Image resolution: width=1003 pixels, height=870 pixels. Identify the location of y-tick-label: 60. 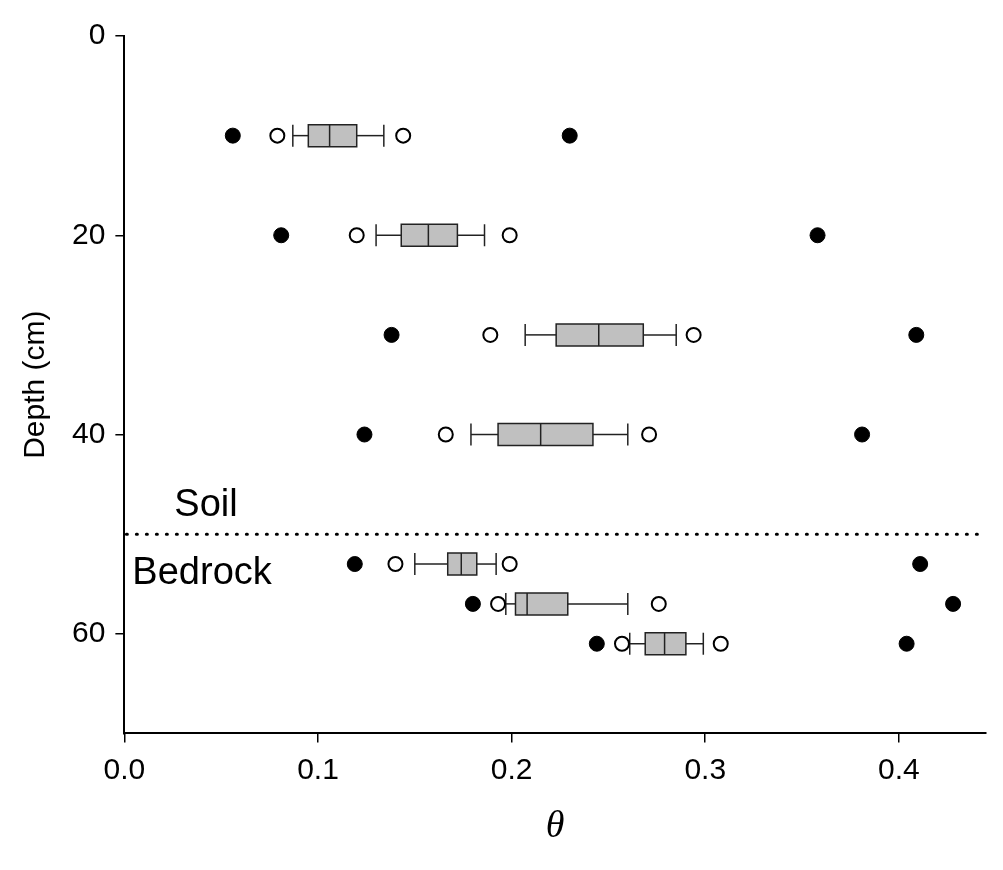
(88, 632).